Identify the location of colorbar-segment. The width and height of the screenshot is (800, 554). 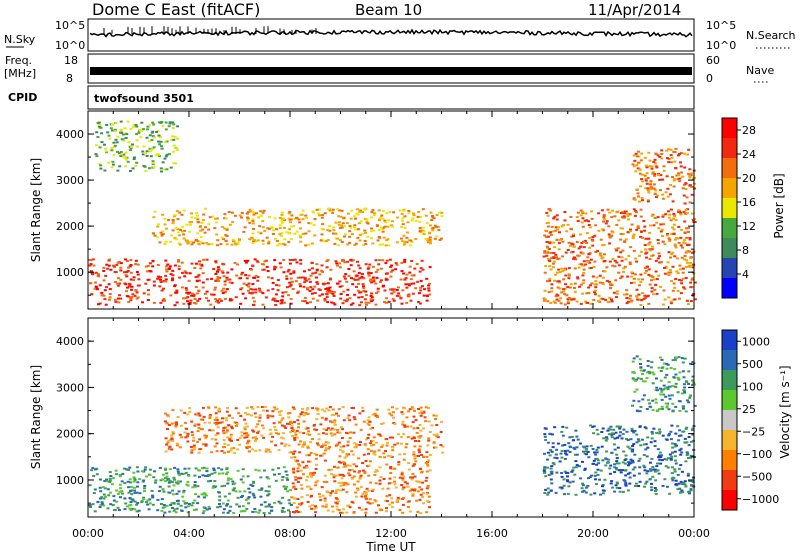
(729, 420).